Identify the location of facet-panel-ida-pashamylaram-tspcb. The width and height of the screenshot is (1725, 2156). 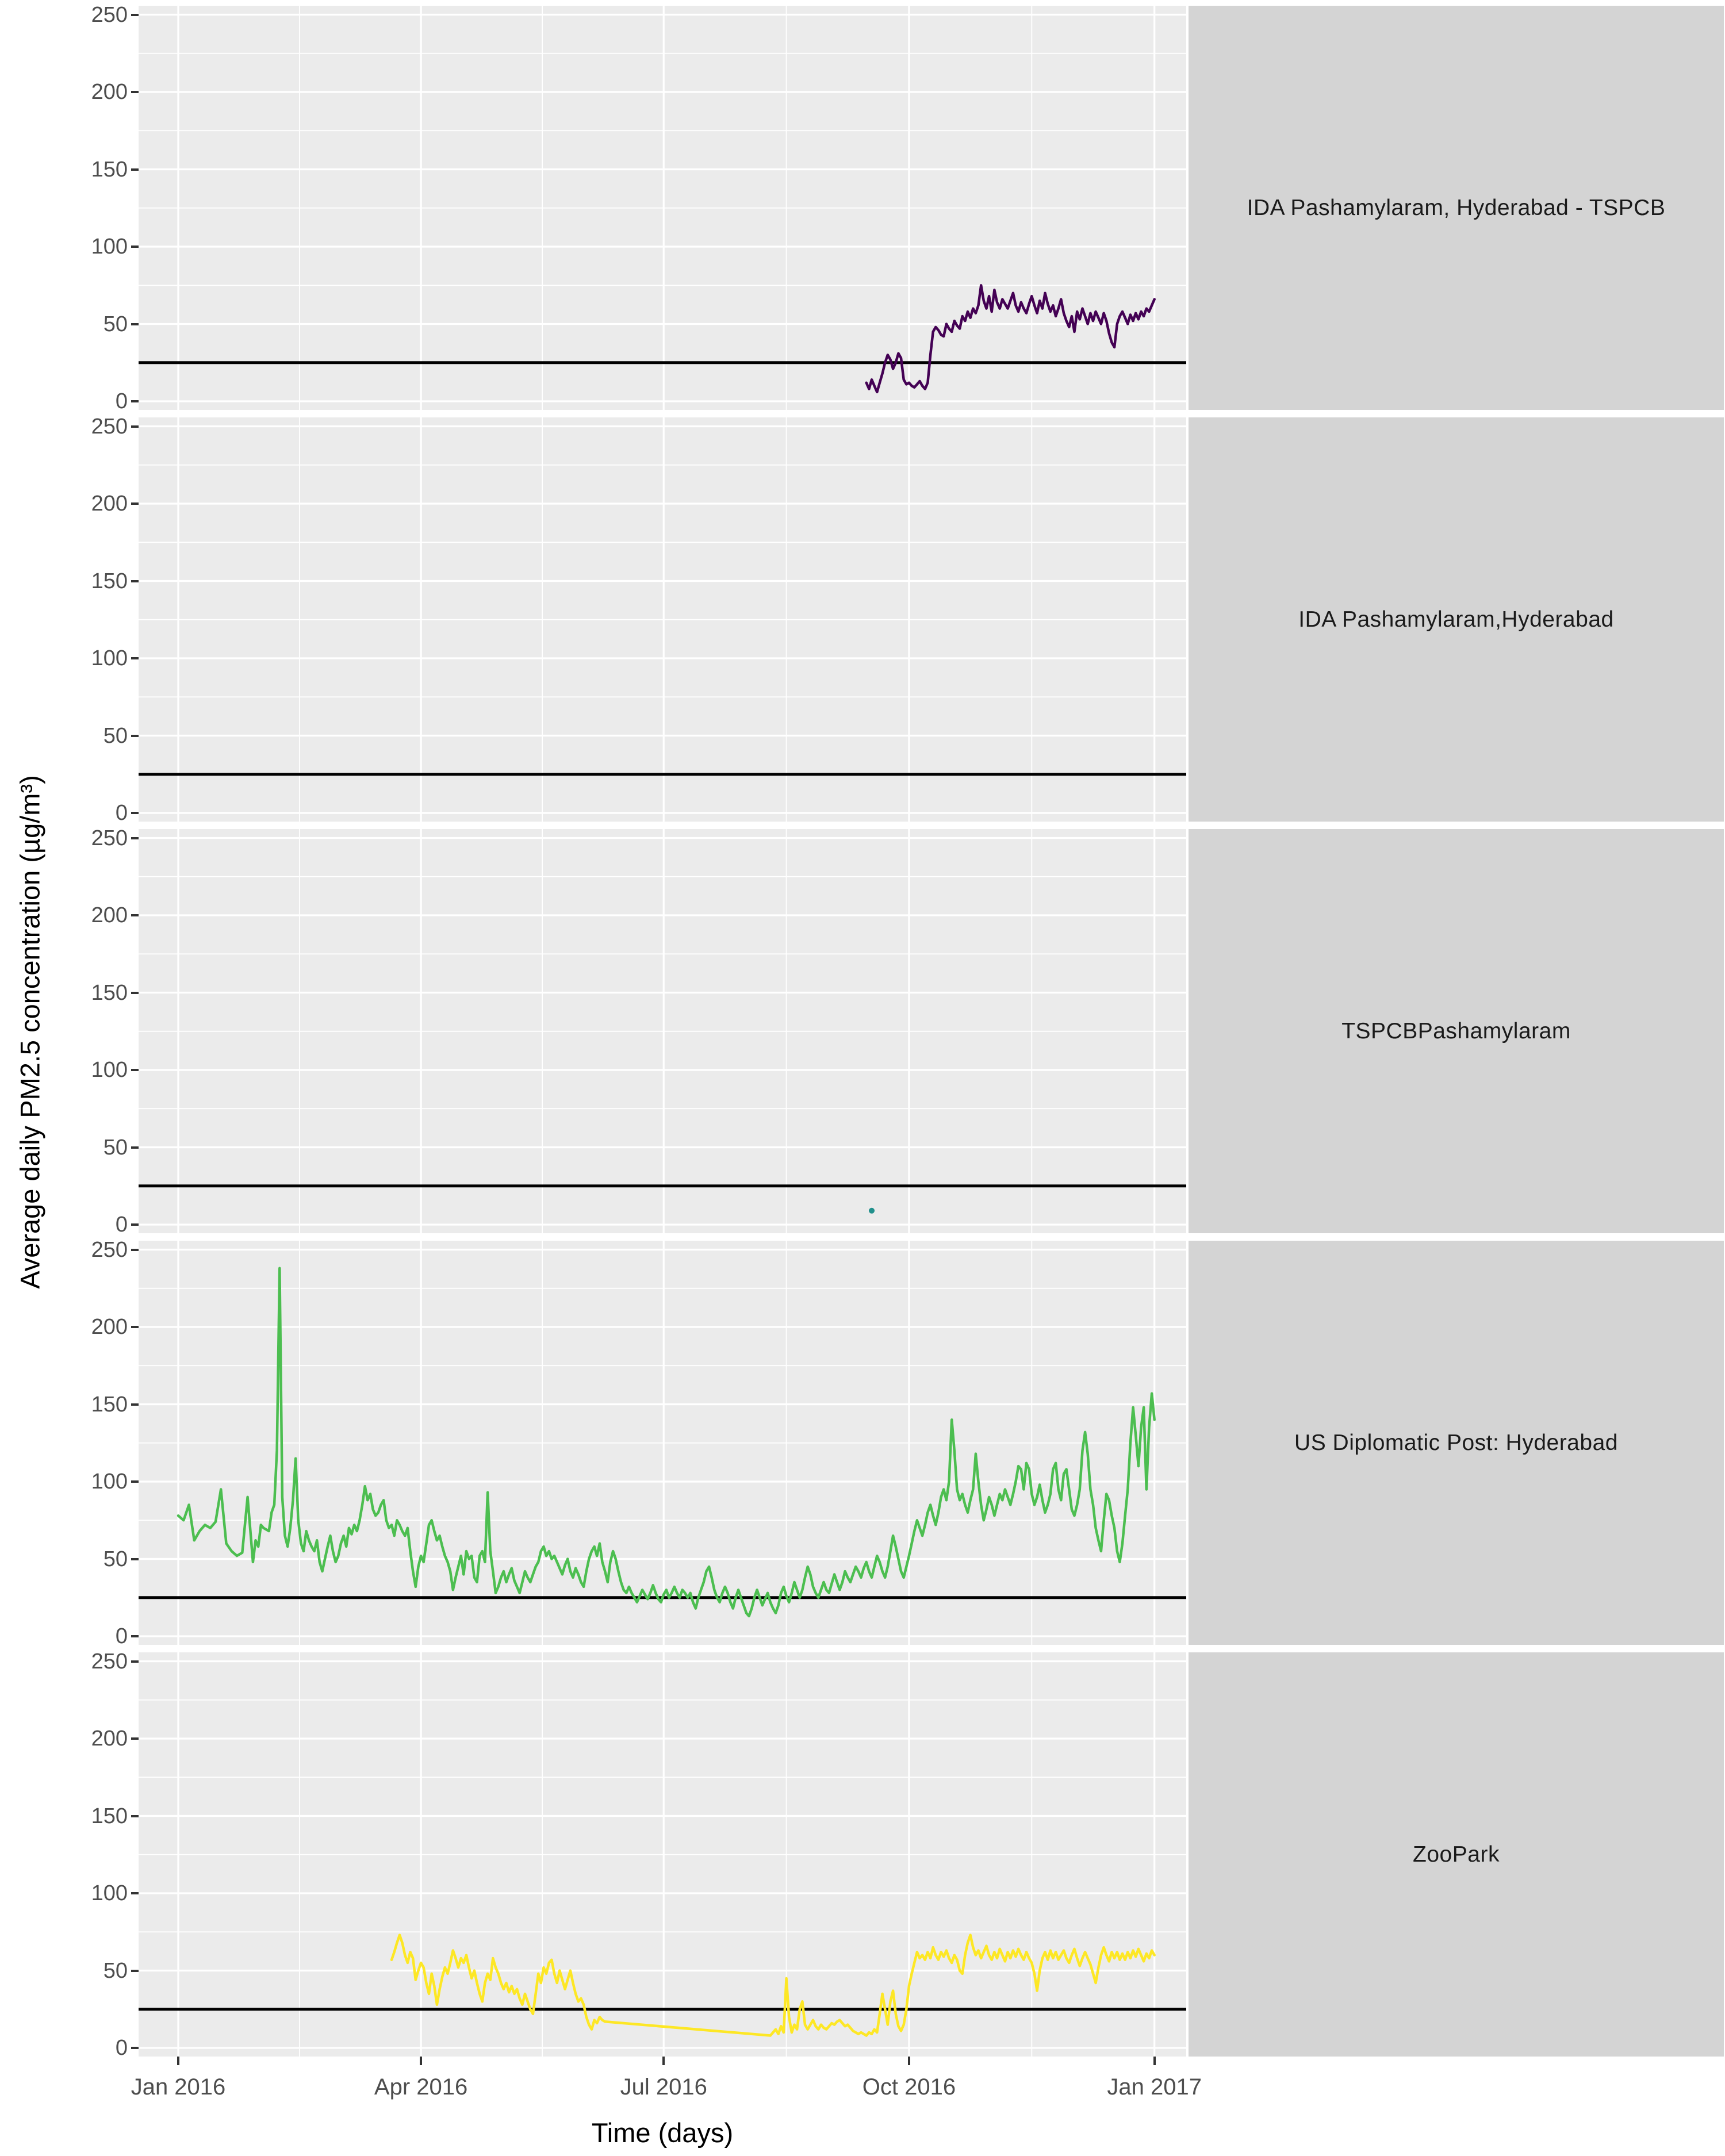
(662, 208).